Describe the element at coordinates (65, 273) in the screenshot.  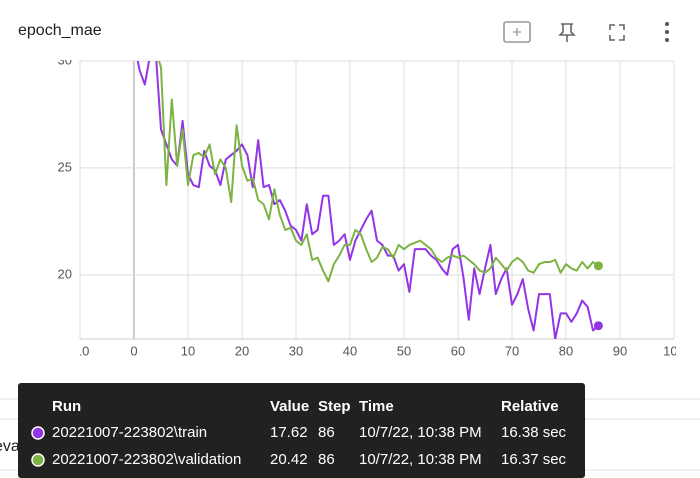
I see `y-tick-label: 20` at that location.